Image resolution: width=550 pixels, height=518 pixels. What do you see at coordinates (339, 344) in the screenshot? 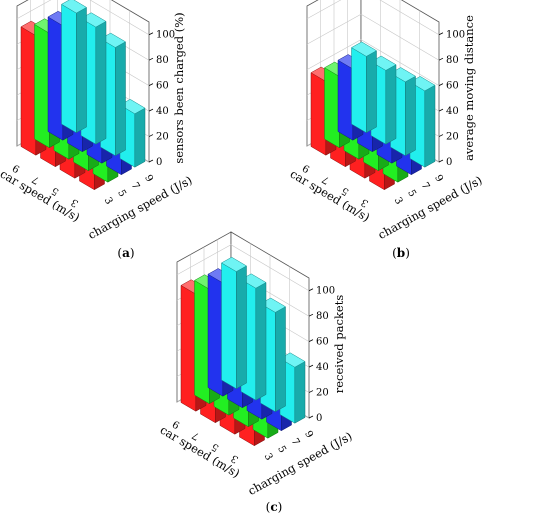
I see `z-axis-label: received packets` at bounding box center [339, 344].